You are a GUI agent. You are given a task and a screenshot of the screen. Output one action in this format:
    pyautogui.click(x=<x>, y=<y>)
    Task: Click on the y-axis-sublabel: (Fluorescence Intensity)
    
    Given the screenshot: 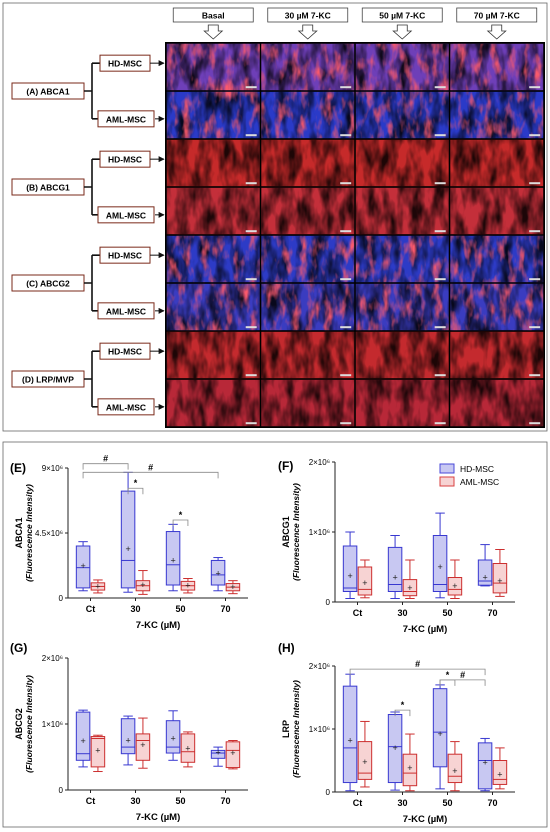 What is the action you would take?
    pyautogui.click(x=29, y=533)
    